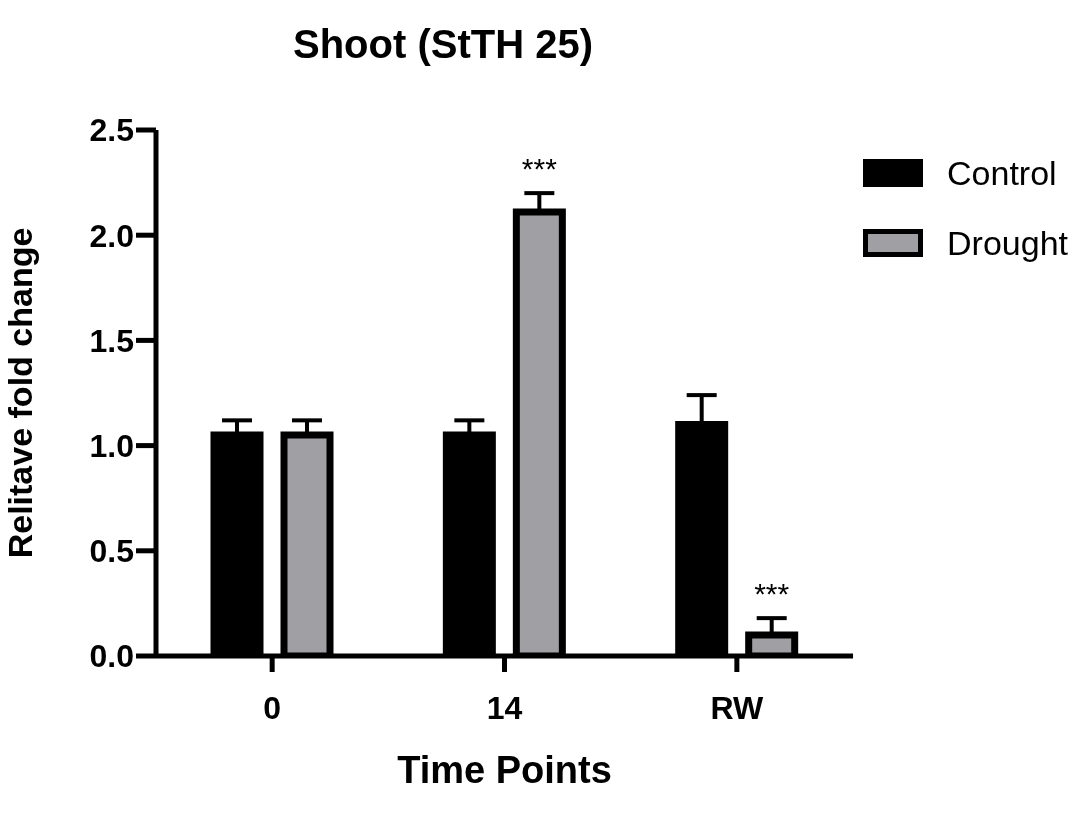 The image size is (1086, 834). Describe the element at coordinates (443, 44) in the screenshot. I see `chart-title: Shoot (StTH 25)` at that location.